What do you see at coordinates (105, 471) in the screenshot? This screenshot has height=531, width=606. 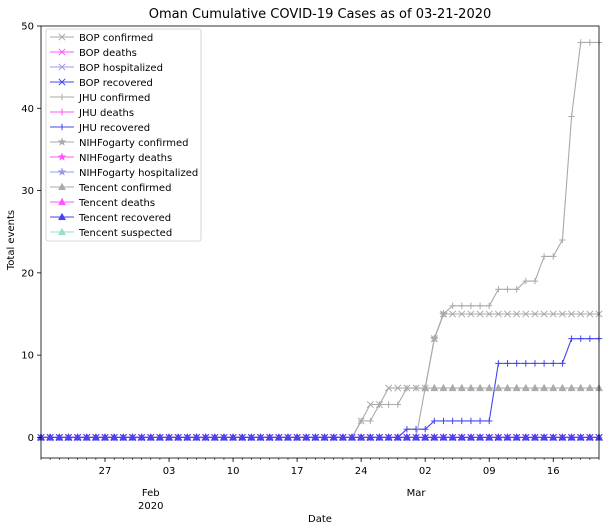 I see `x-tick-label: 27` at bounding box center [105, 471].